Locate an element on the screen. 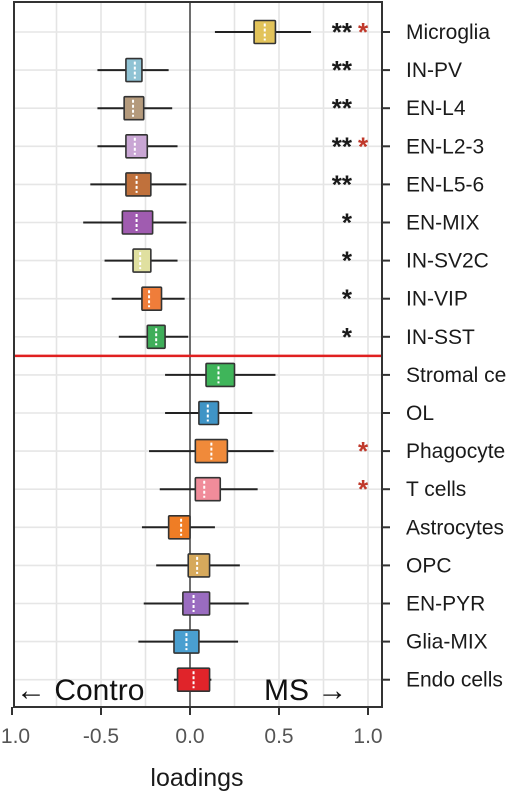 Image resolution: width=530 pixels, height=804 pixels. y-tick-label: IN-PV is located at coordinates (434, 70).